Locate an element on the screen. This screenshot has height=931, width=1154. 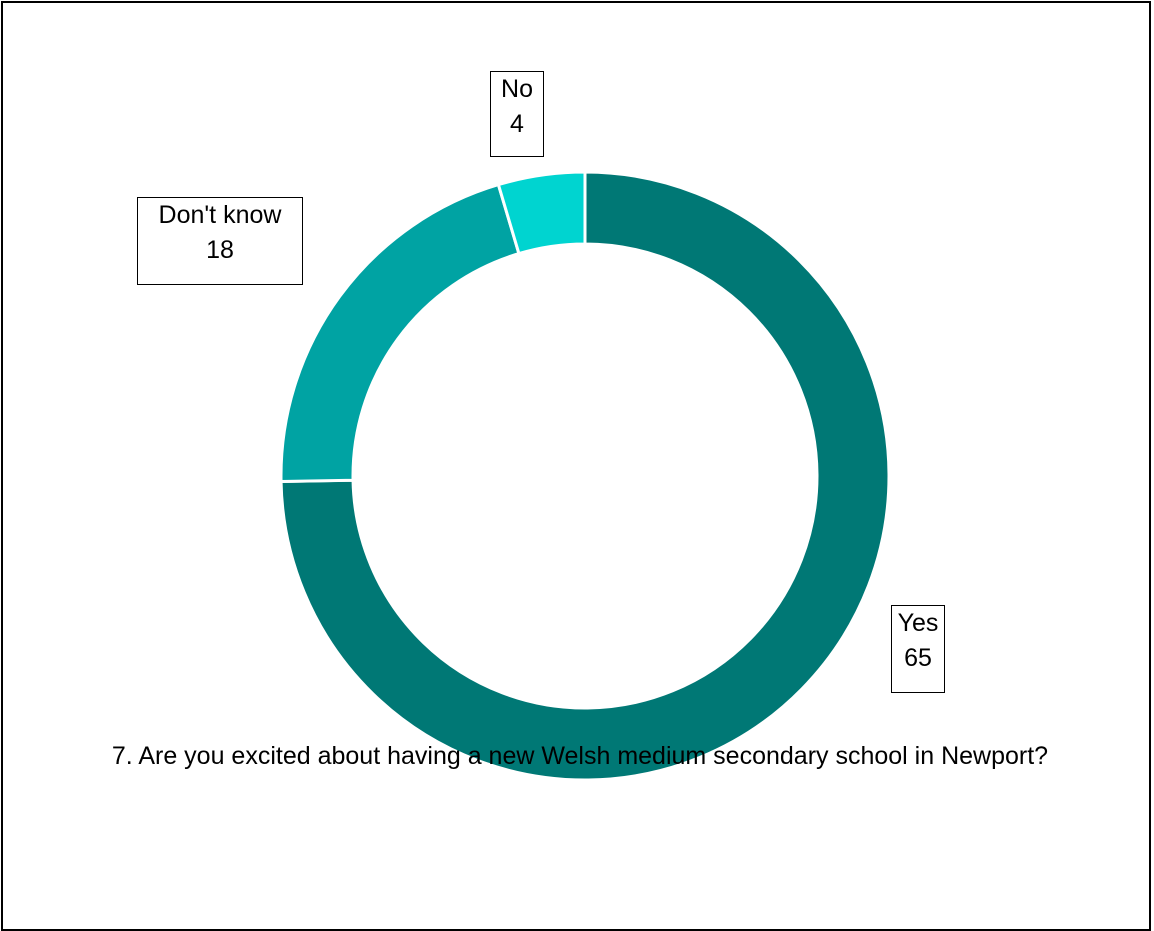
data-label-dont-know-value: 18 is located at coordinates (220, 250).